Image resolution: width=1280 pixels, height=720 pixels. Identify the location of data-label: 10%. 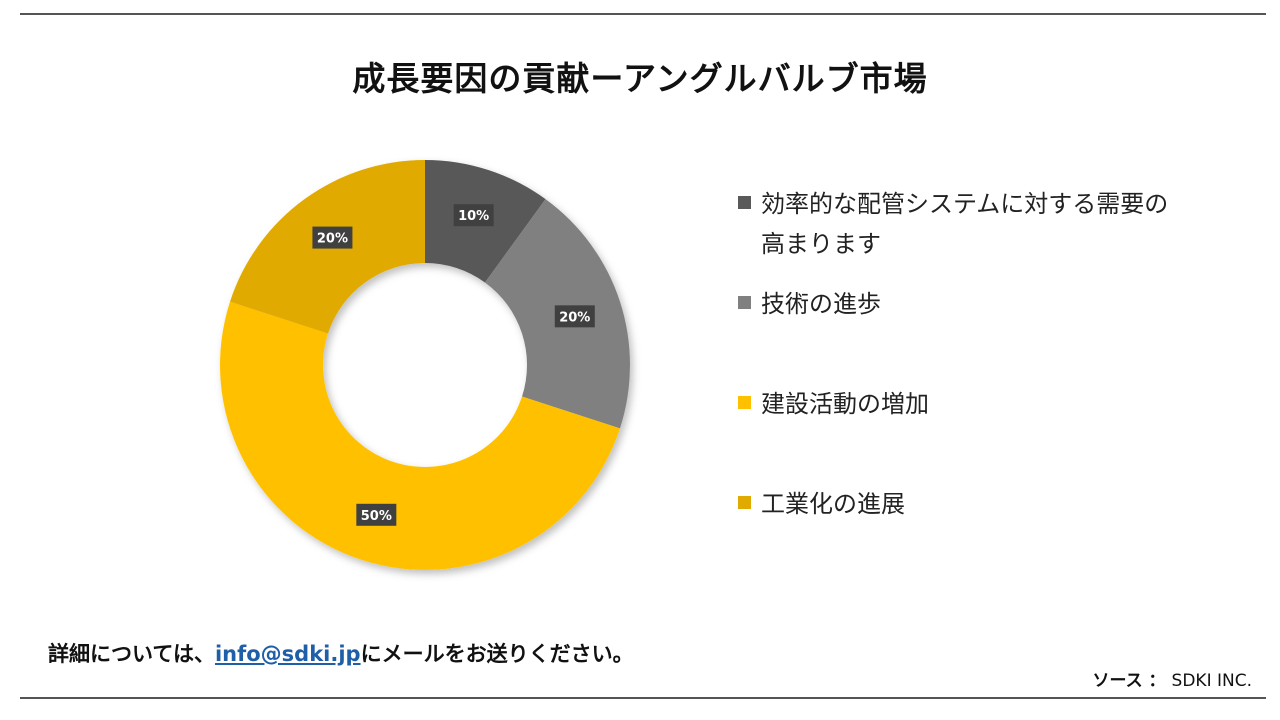
(473, 216).